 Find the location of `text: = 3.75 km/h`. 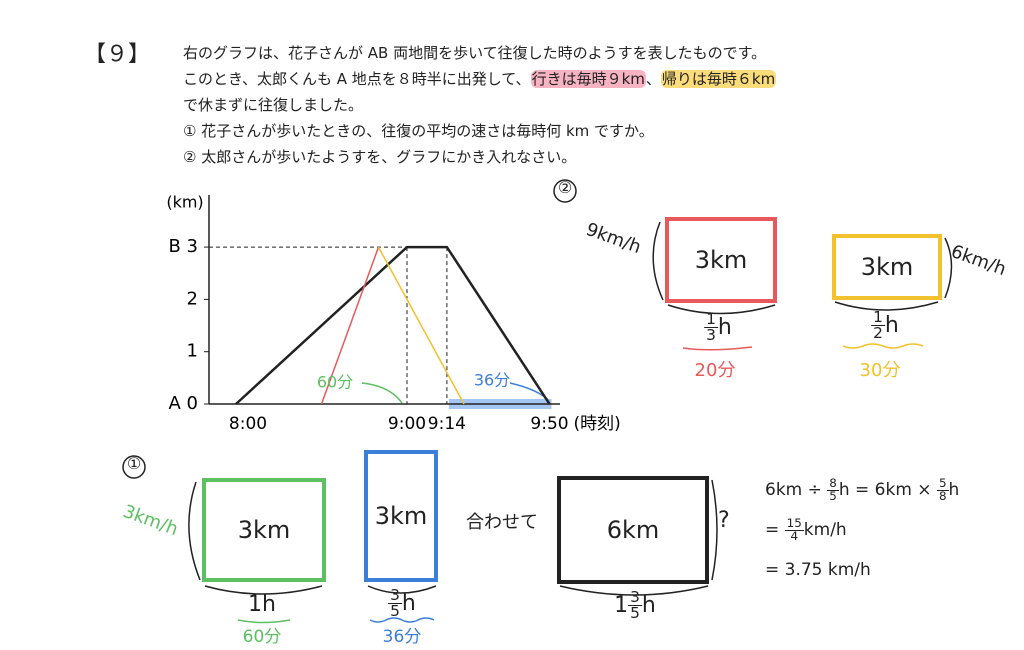

text: = 3.75 km/h is located at coordinates (818, 570).